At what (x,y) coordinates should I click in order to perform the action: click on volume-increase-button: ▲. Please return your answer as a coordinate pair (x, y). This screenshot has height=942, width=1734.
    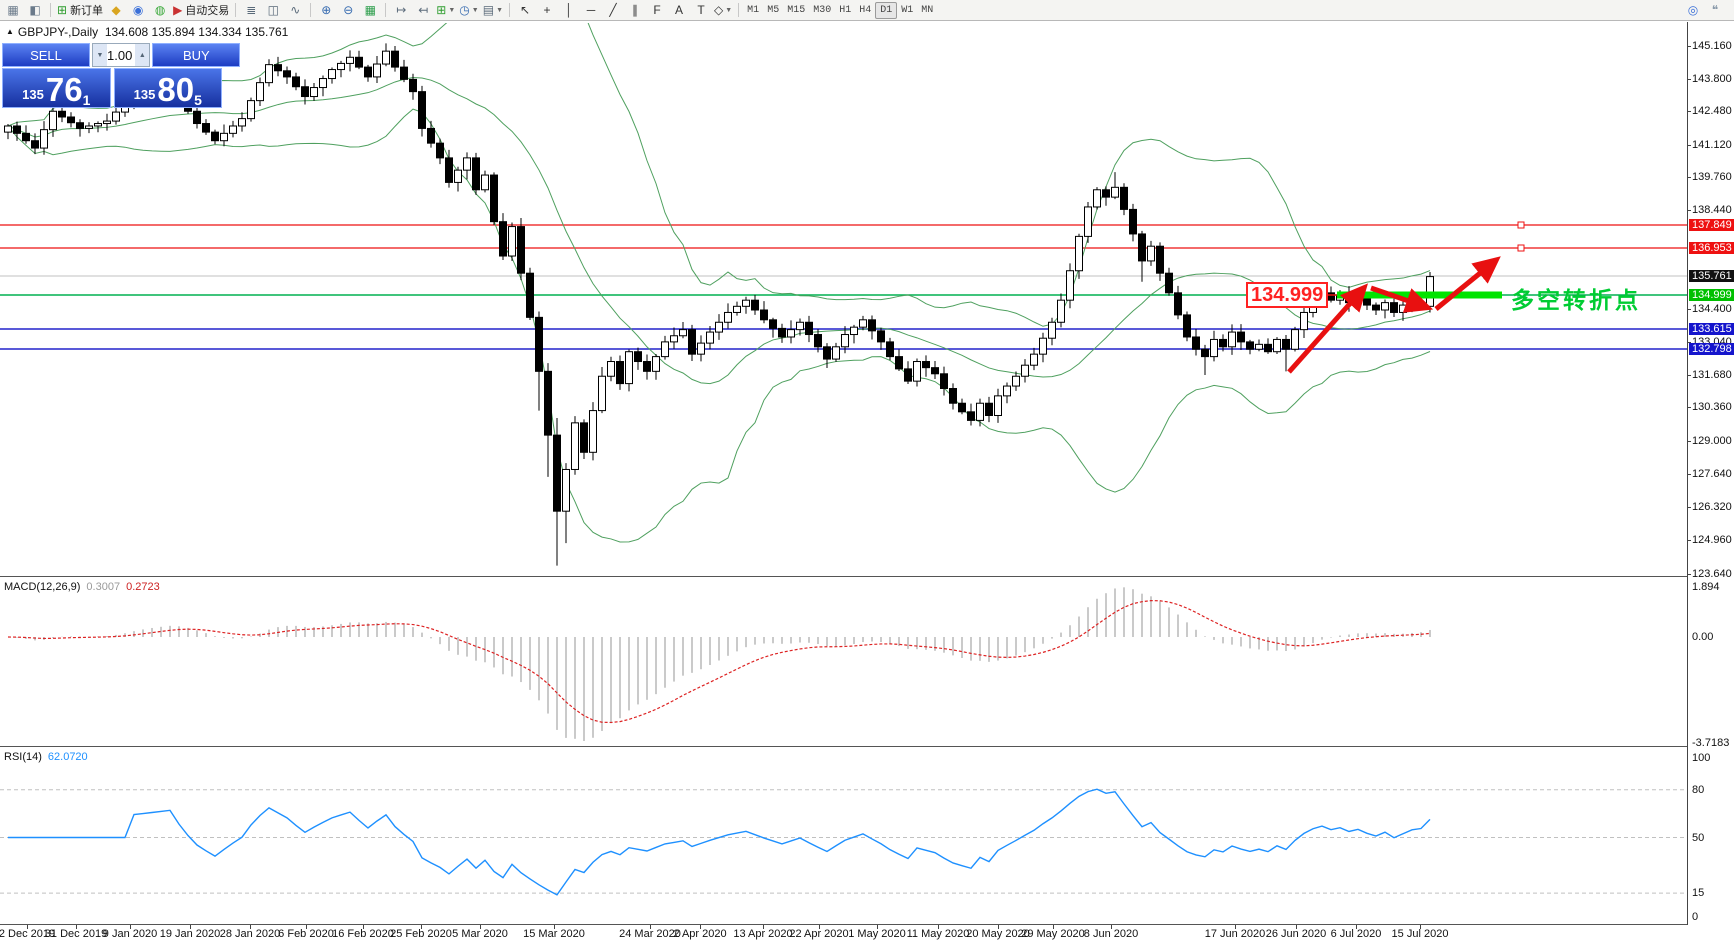
    Looking at the image, I should click on (142, 55).